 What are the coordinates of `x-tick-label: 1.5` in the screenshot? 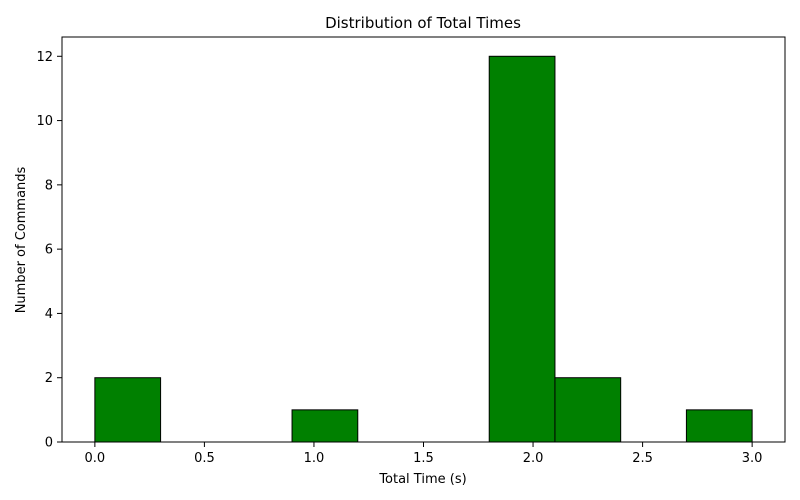 It's located at (423, 458).